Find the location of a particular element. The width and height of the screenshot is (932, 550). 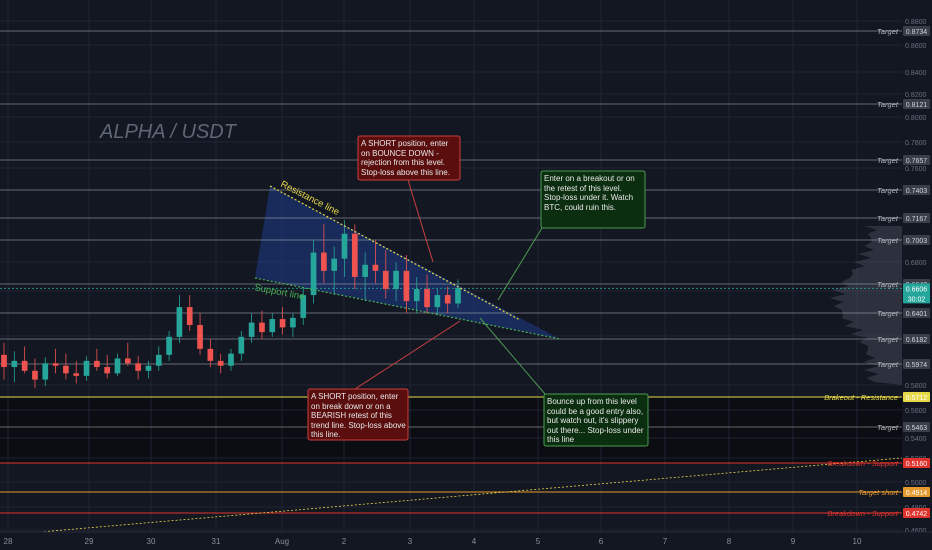

time-tick-label: 4 is located at coordinates (474, 541).